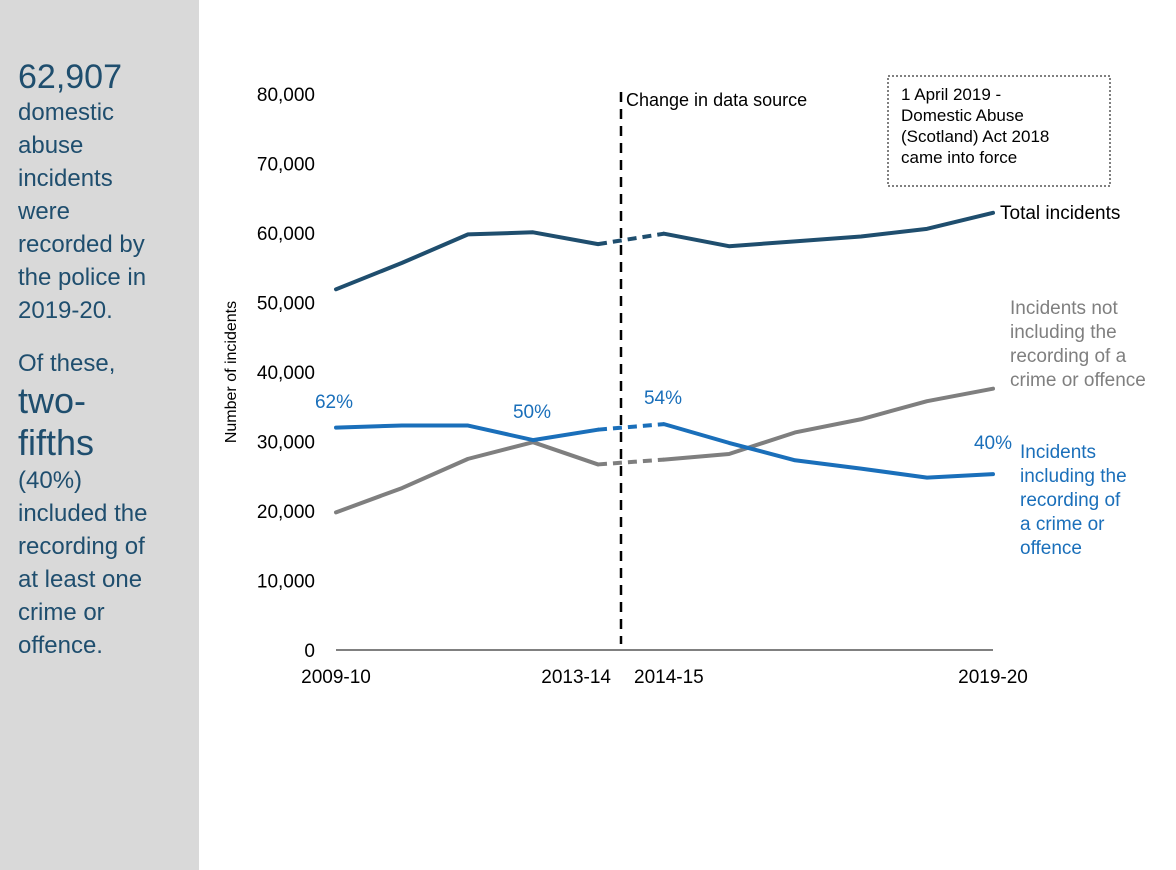 The image size is (1176, 870). Describe the element at coordinates (1060, 213) in the screenshot. I see `total-incidents-label: Total incidents` at that location.